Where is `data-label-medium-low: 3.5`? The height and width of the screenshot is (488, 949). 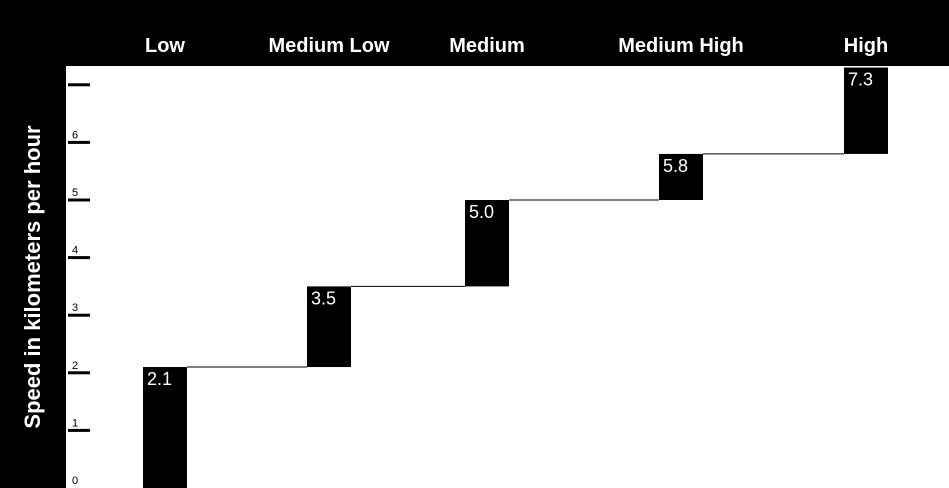 data-label-medium-low: 3.5 is located at coordinates (323, 298).